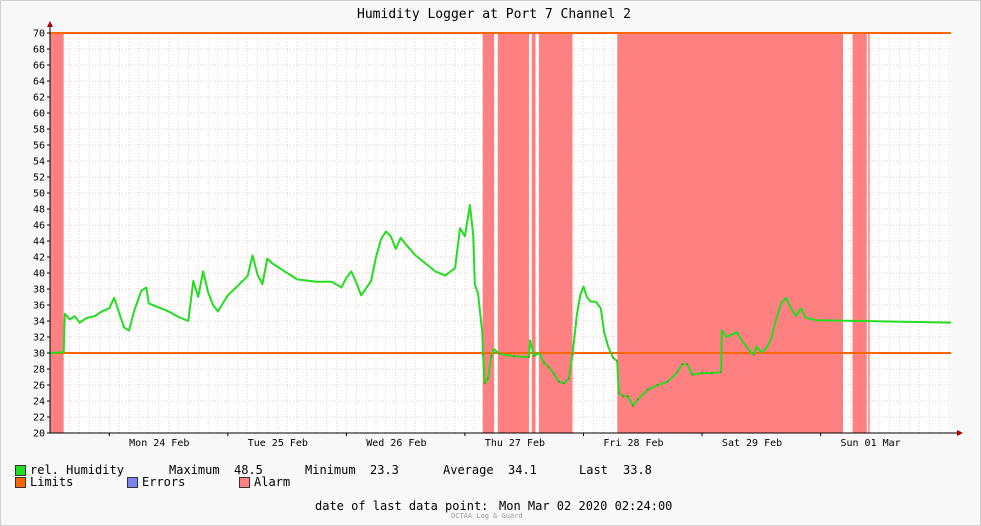 The width and height of the screenshot is (981, 526). What do you see at coordinates (272, 482) in the screenshot?
I see `legend-alarm-label: Alarm` at bounding box center [272, 482].